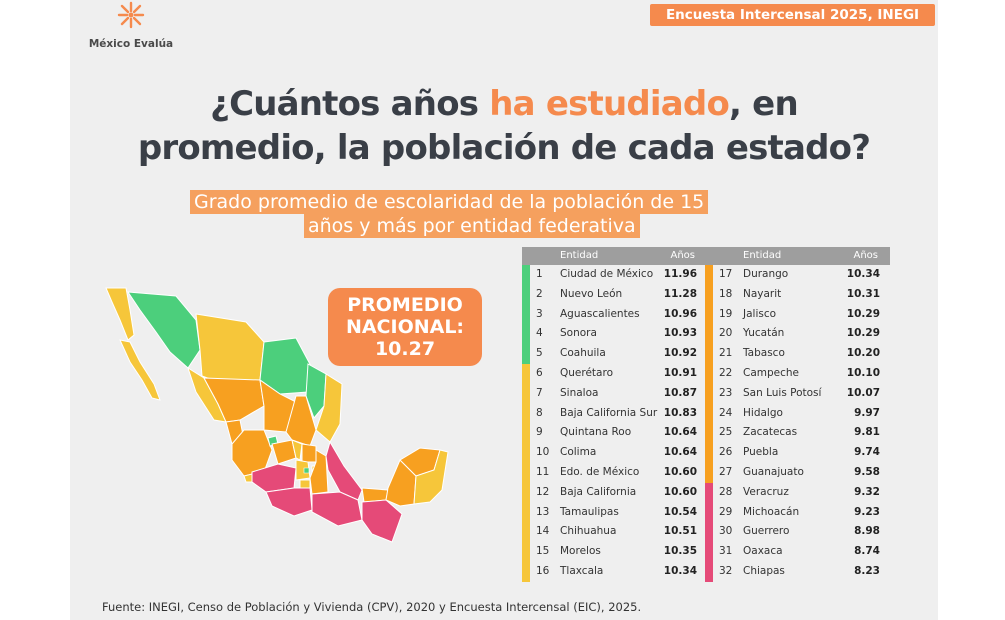  I want to click on rank-cell: 18, so click(726, 293).